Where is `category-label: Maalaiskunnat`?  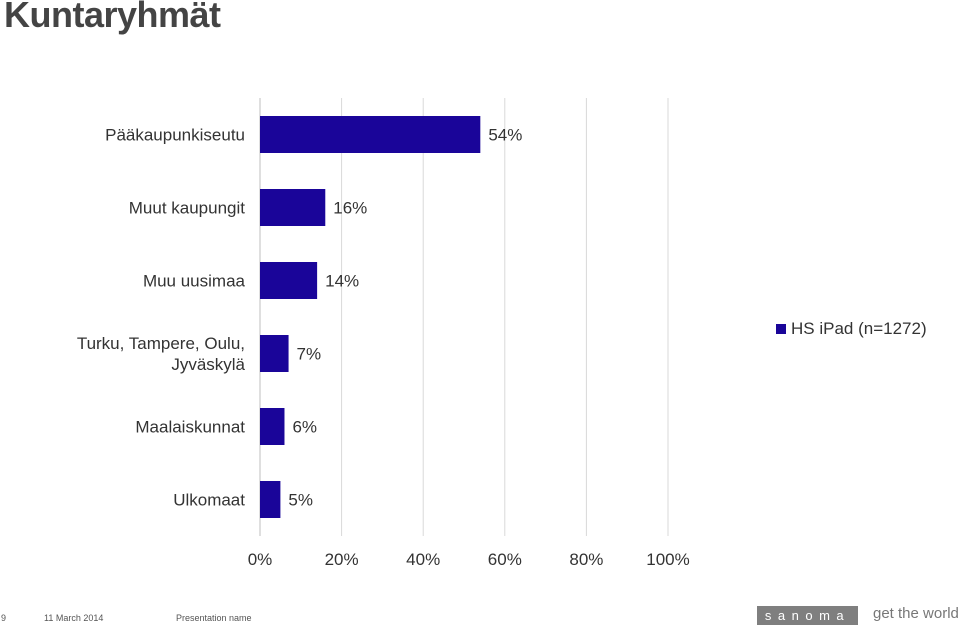 category-label: Maalaiskunnat is located at coordinates (190, 427).